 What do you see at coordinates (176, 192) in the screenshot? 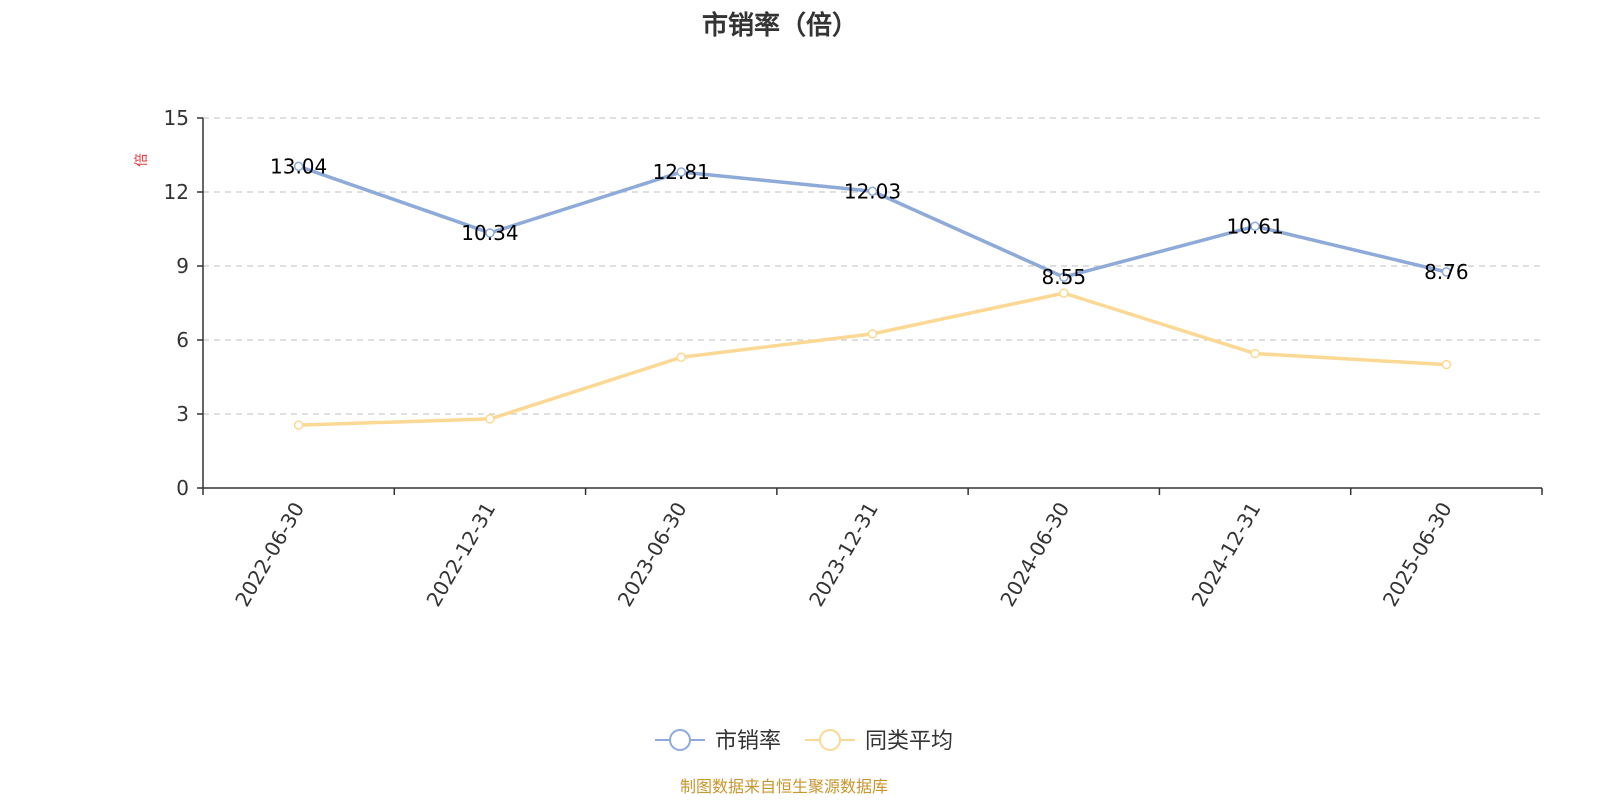
I see `y-tick-label: 12` at bounding box center [176, 192].